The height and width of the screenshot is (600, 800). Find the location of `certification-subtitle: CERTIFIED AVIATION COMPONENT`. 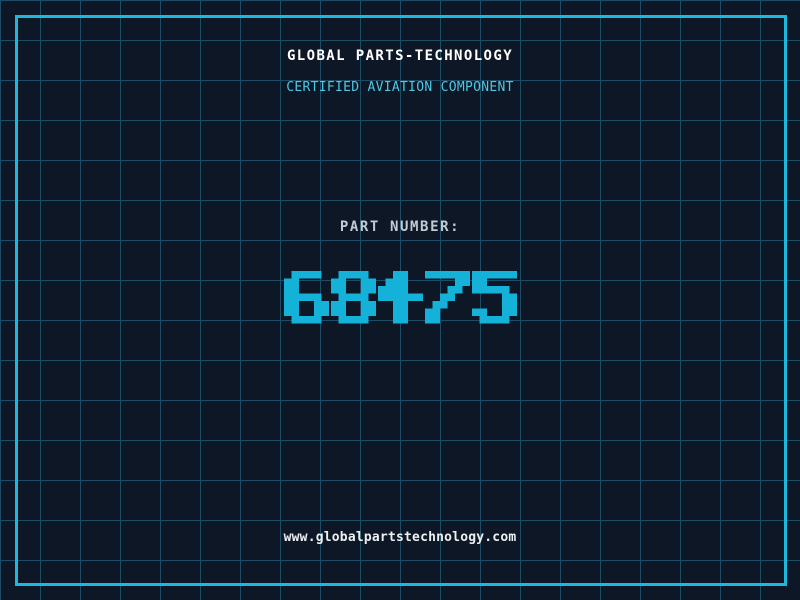

certification-subtitle: CERTIFIED AVIATION COMPONENT is located at coordinates (400, 87).